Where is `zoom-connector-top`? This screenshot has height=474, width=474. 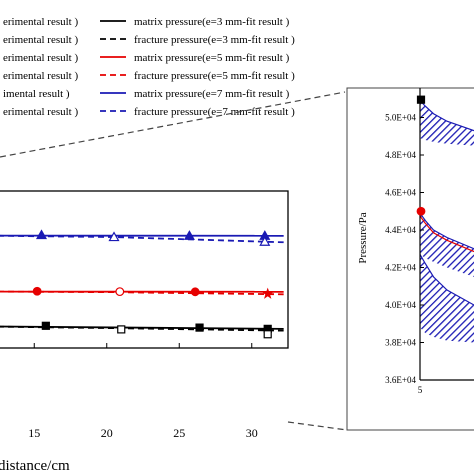
zoom-connector-top is located at coordinates (173, 124).